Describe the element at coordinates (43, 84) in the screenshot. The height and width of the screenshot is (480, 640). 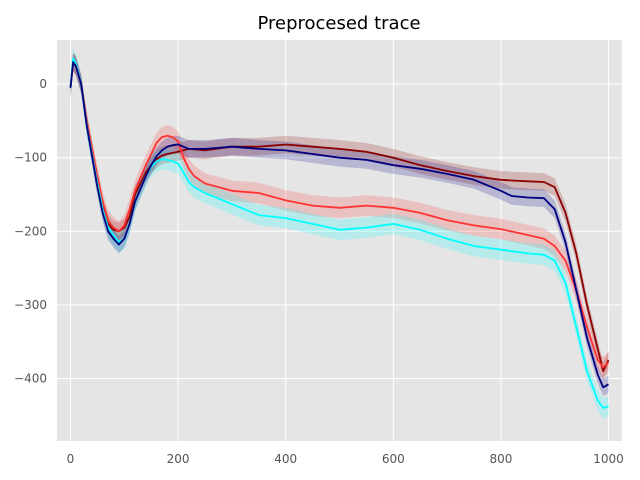
I see `y-tick-label: 0` at that location.